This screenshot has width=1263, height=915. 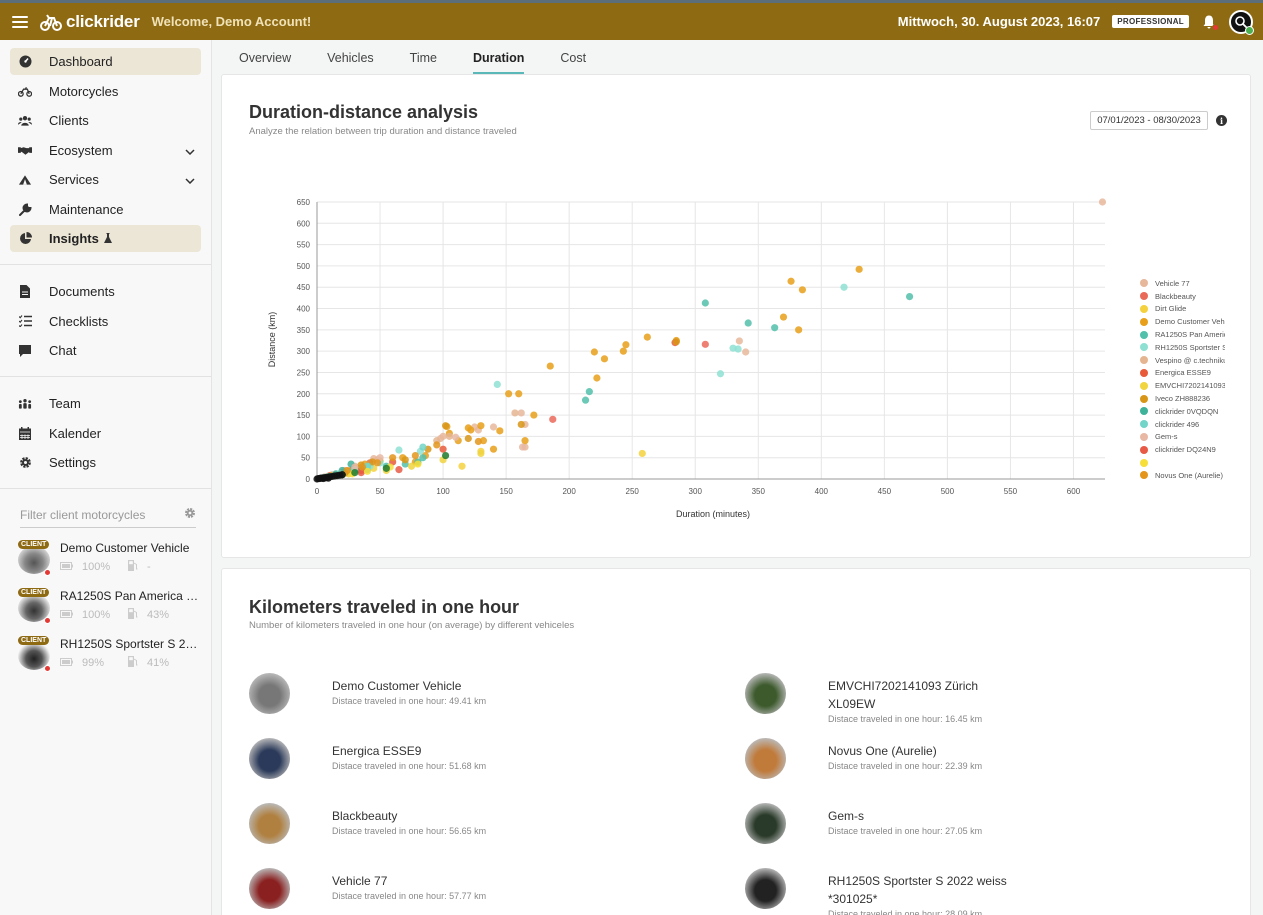 What do you see at coordinates (1177, 424) in the screenshot?
I see `legend-label: clickrider 496` at bounding box center [1177, 424].